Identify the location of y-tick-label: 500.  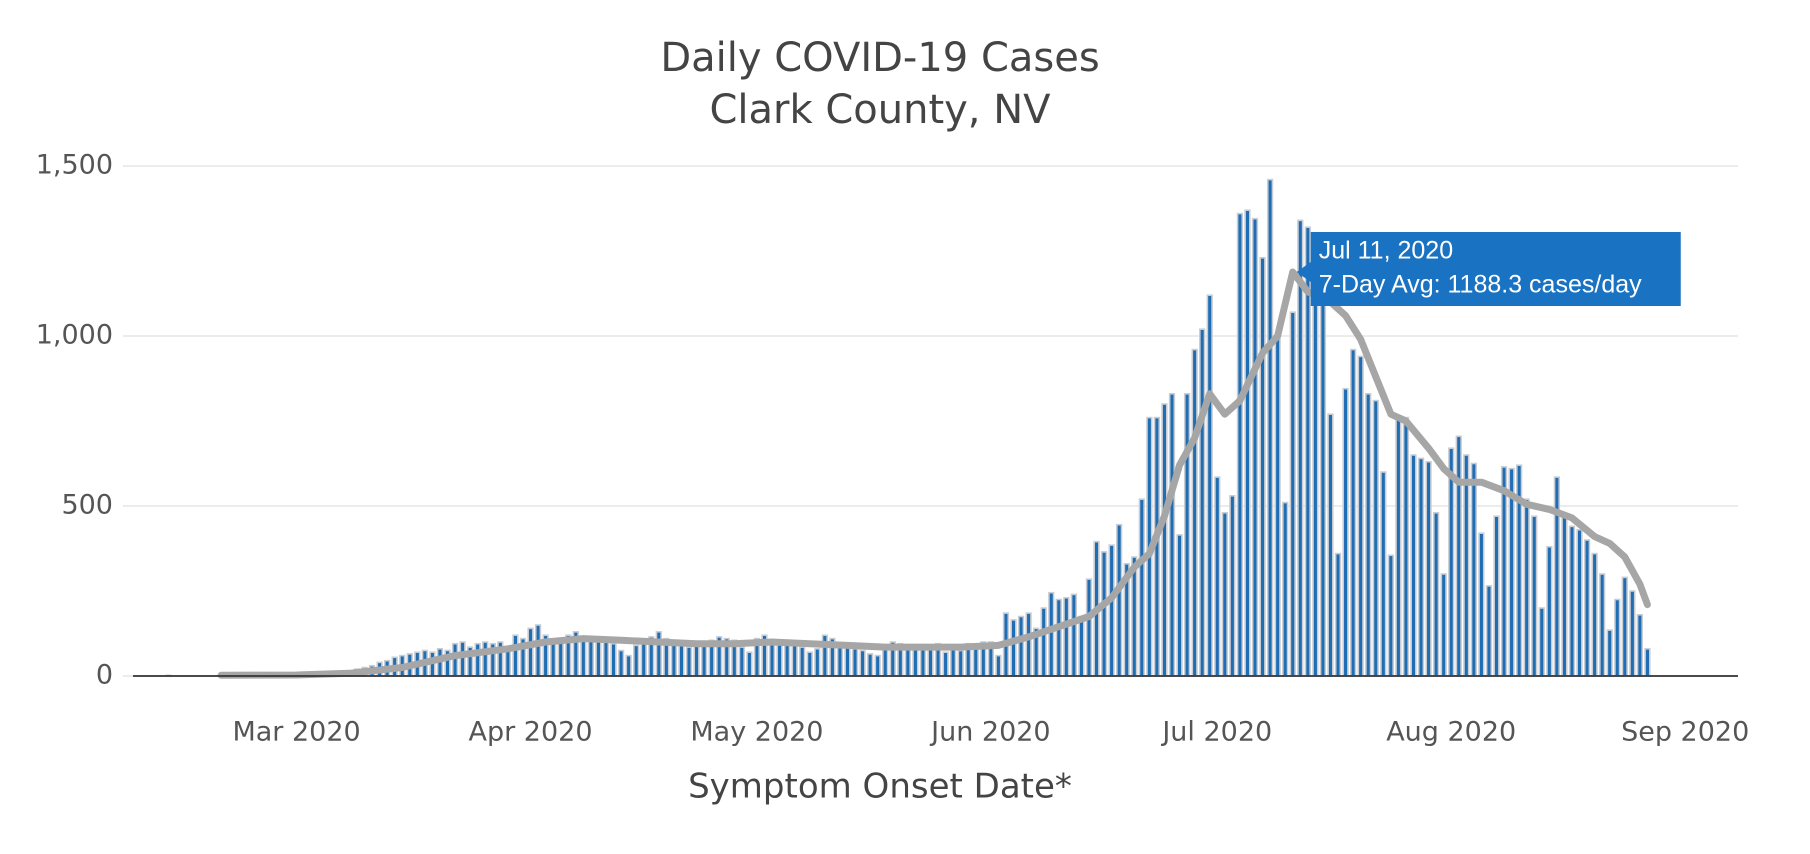
(87, 505).